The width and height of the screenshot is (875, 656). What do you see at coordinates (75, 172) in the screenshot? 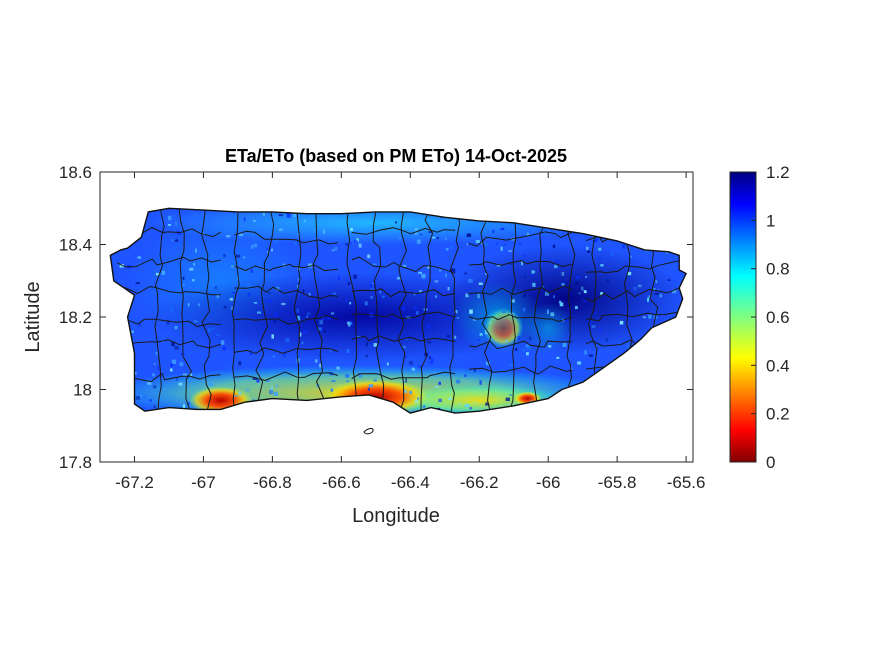
I see `y-tick-label: 18.6` at bounding box center [75, 172].